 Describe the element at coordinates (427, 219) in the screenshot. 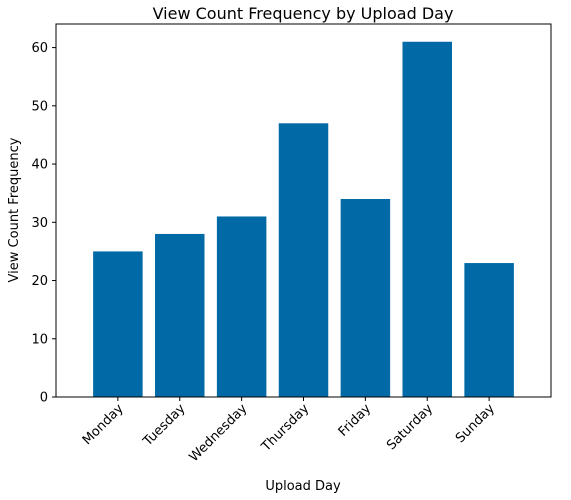

I see `bar-saturday` at that location.